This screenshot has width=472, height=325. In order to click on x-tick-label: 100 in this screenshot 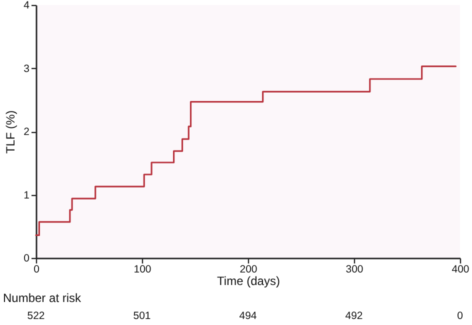, I will do `click(143, 270)`.